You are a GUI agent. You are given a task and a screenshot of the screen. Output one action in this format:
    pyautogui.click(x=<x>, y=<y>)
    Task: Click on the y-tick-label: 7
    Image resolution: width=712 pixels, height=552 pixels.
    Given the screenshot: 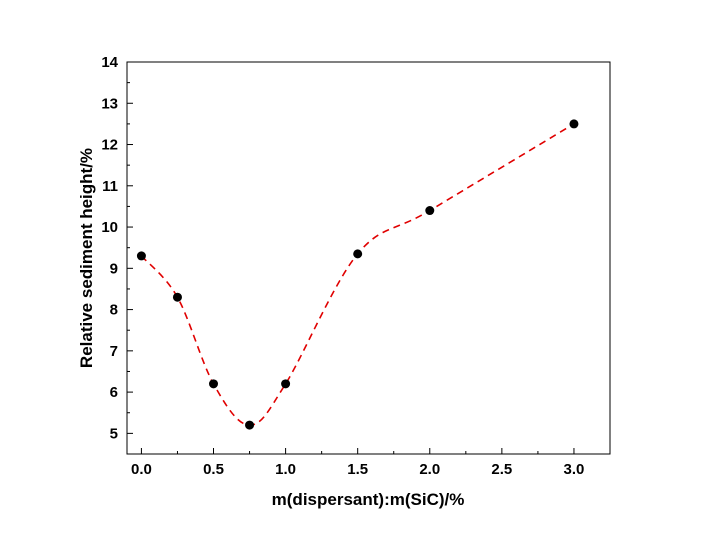 What is the action you would take?
    pyautogui.click(x=114, y=351)
    